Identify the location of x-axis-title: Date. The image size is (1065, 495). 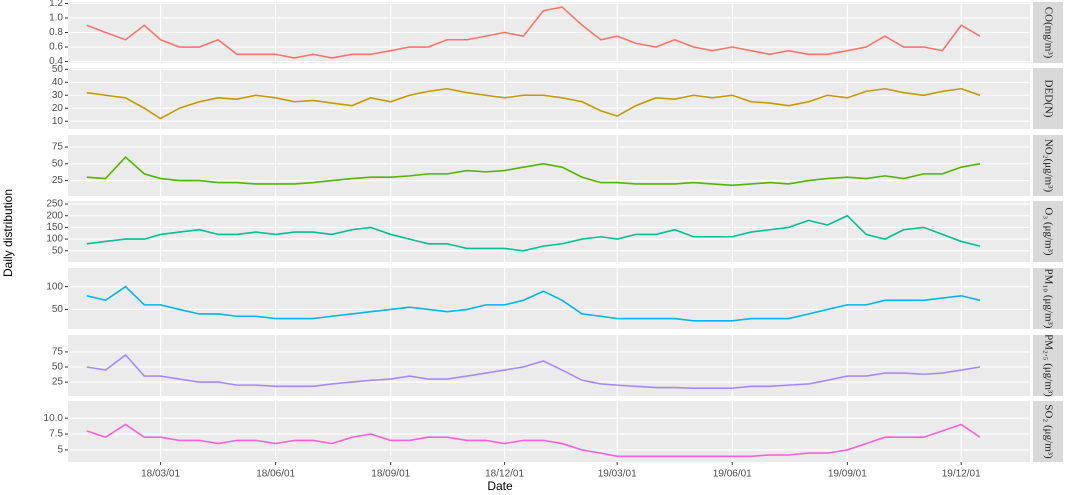
(500, 486).